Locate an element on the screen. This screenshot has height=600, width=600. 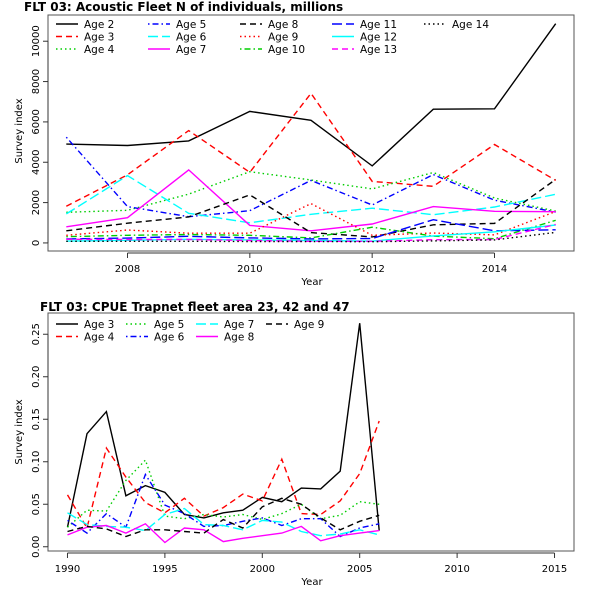
y-tick-label: 0.20 is located at coordinates (36, 377).